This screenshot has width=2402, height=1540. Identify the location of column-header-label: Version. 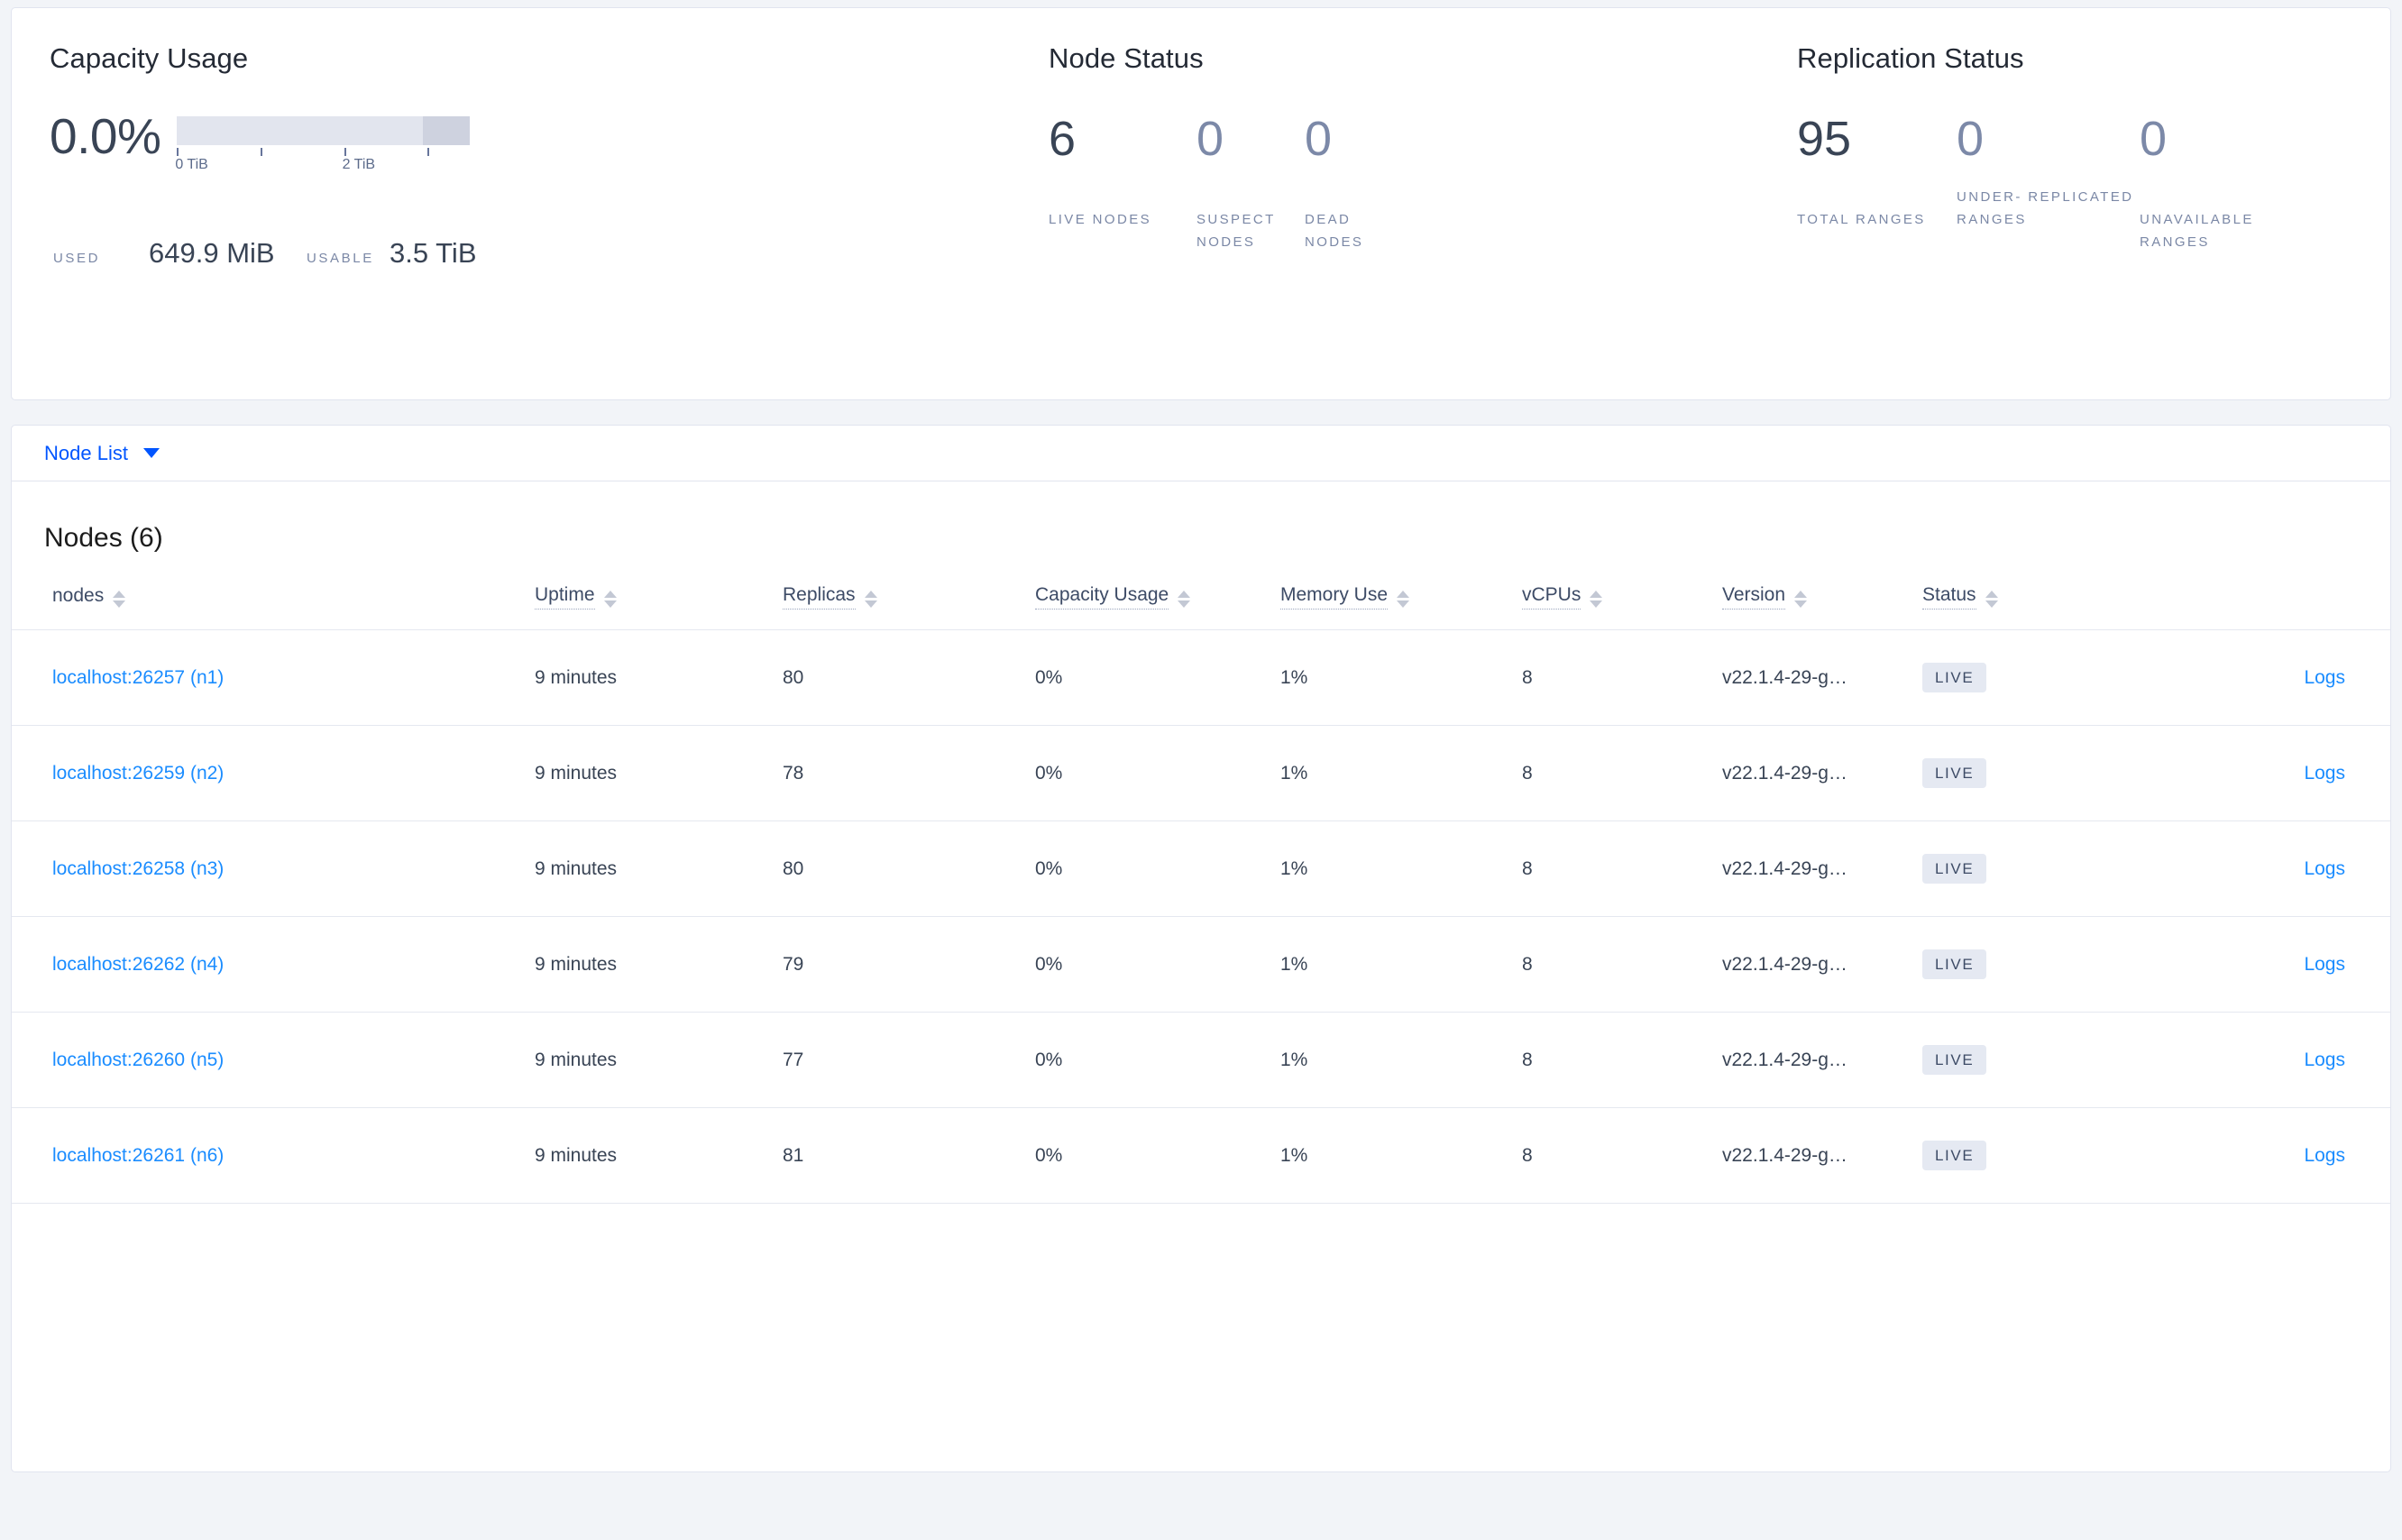
(1754, 597).